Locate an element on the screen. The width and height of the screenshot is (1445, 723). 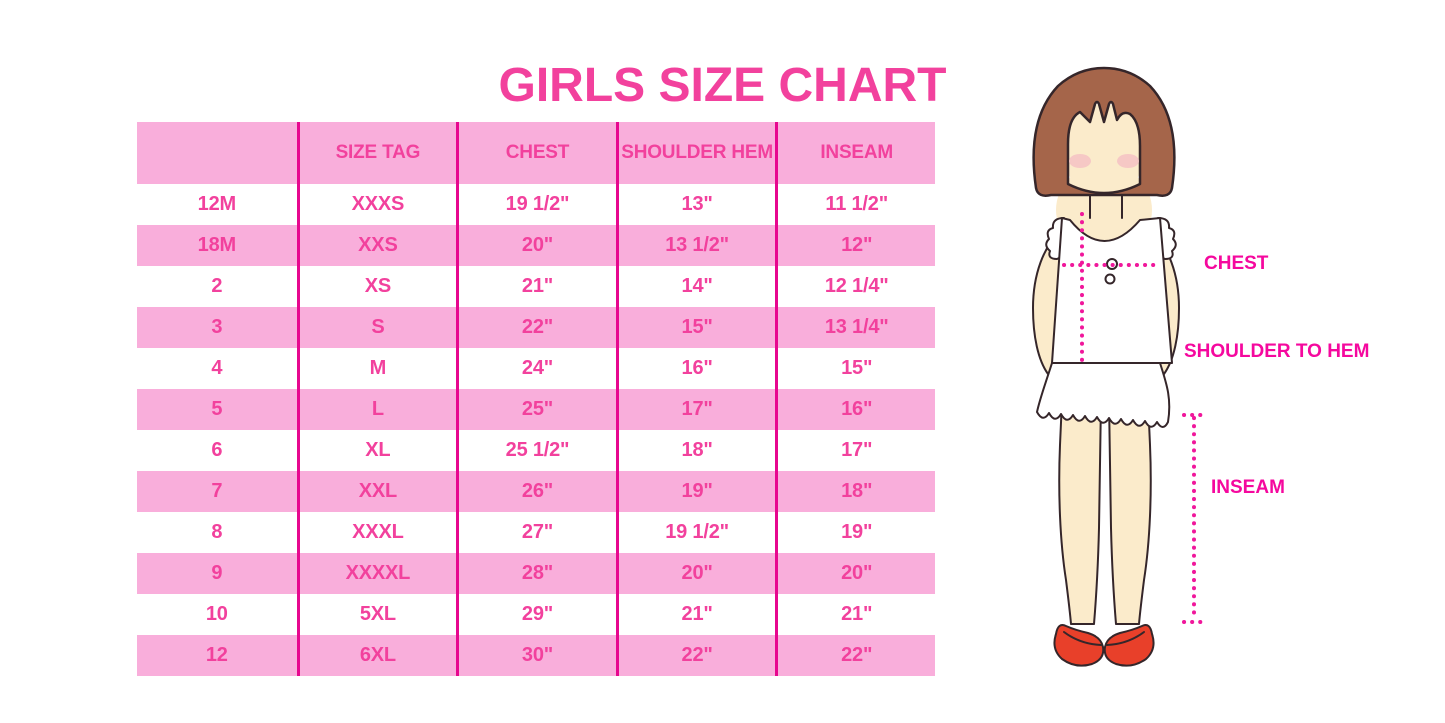
table-cell: 27" is located at coordinates (536, 532).